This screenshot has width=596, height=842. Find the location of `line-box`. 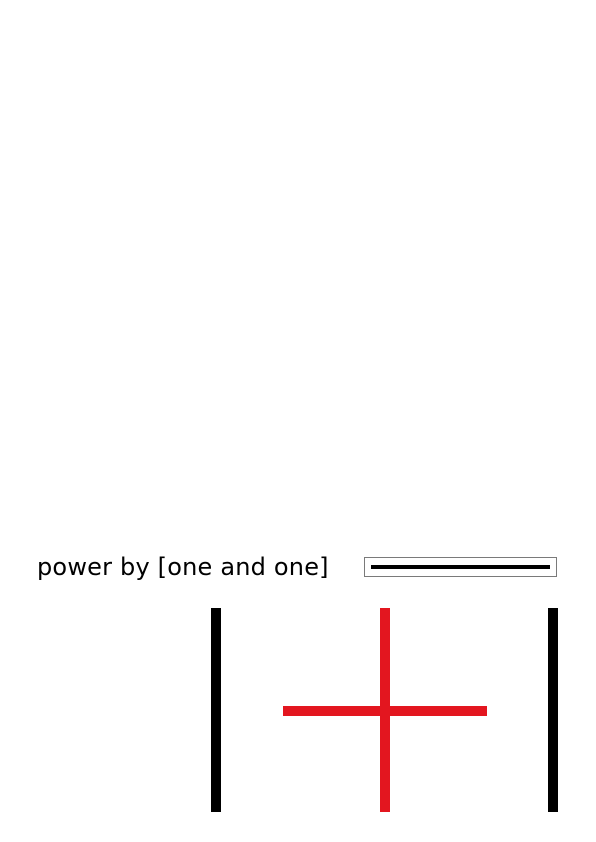

line-box is located at coordinates (460, 567).